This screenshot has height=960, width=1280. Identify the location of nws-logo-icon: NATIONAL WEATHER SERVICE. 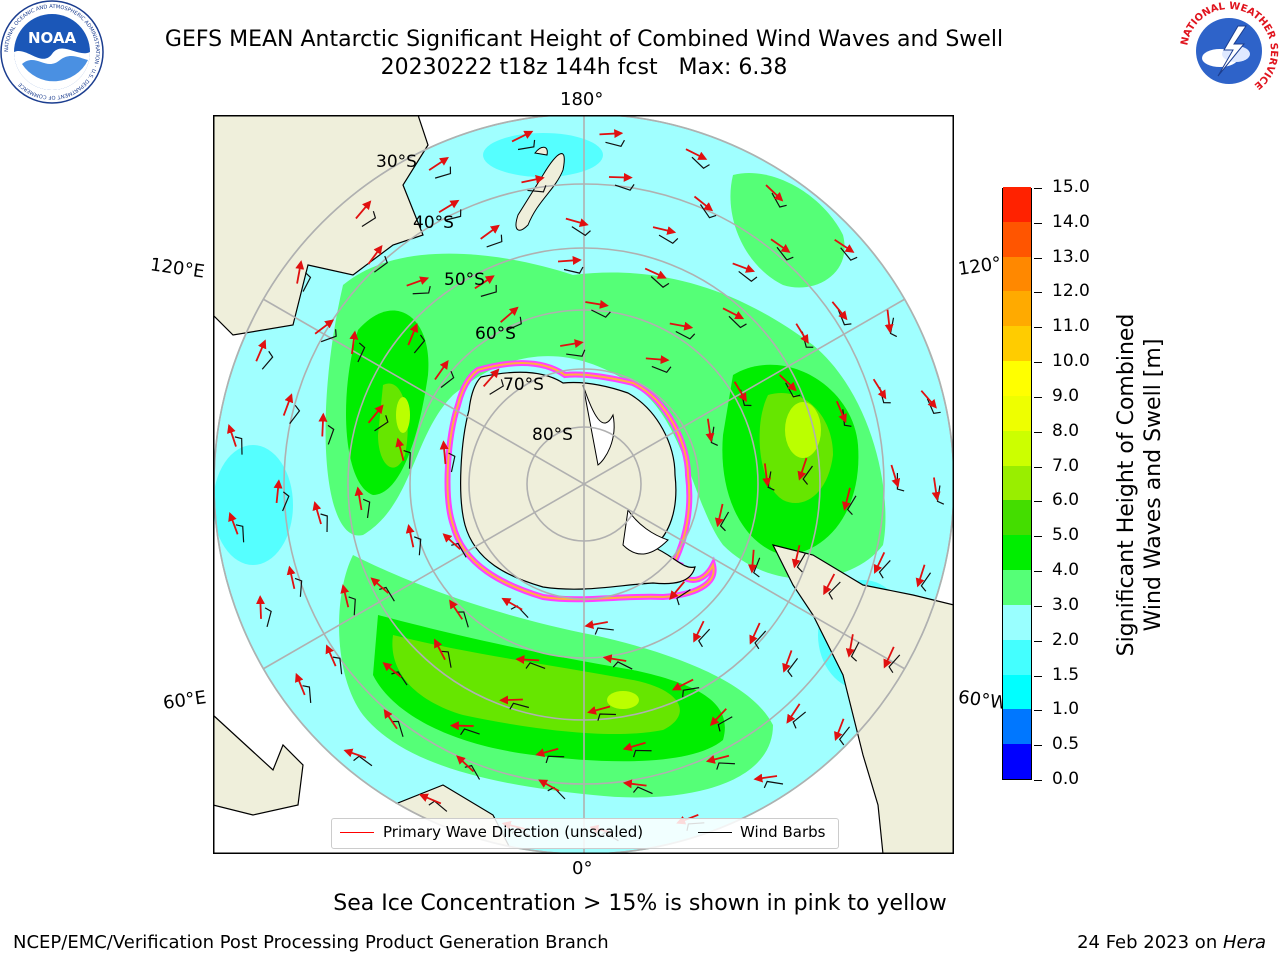
(1229, 51).